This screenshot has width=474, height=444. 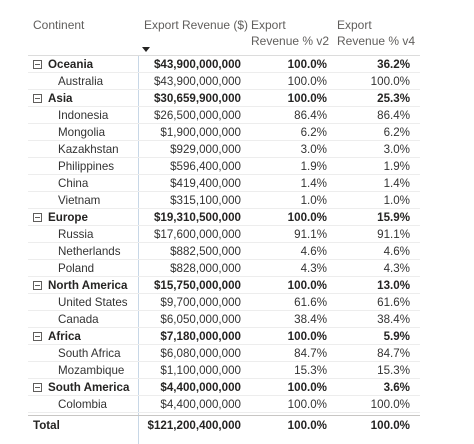 What do you see at coordinates (224, 183) in the screenshot?
I see `table-row: China $419,400,000 1.4% 1.4%` at bounding box center [224, 183].